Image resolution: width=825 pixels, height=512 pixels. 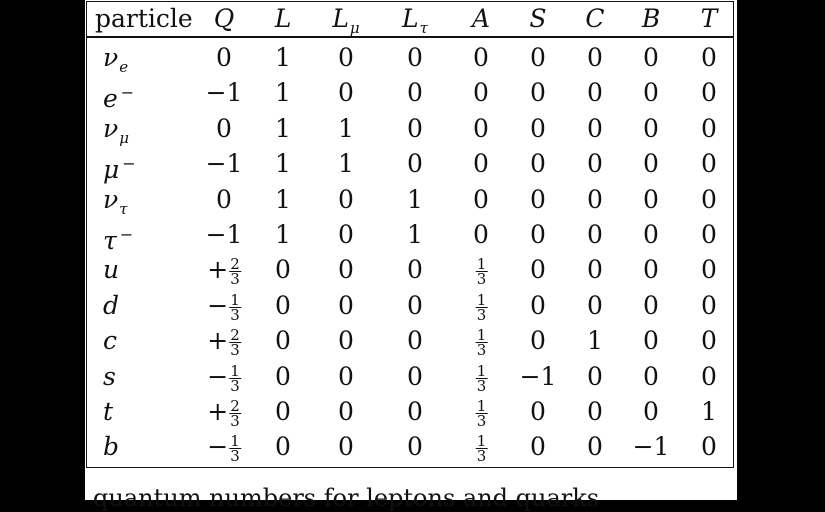 I want to click on particle-cell: d, so click(x=111, y=306).